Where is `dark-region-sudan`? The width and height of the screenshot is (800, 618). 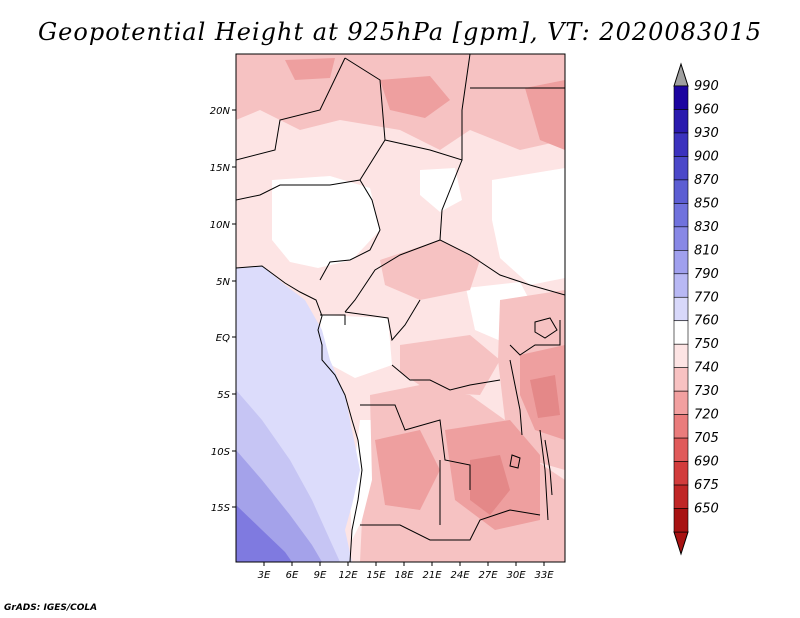 dark-region-sudan is located at coordinates (545, 115).